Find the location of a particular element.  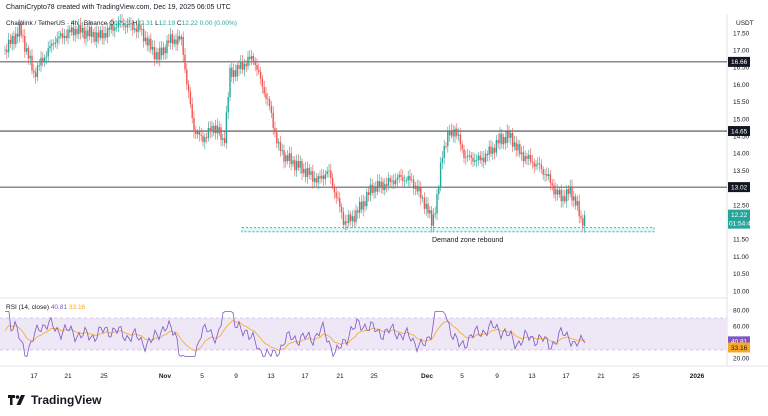

rsi-tick-label: 60.00 is located at coordinates (741, 326).